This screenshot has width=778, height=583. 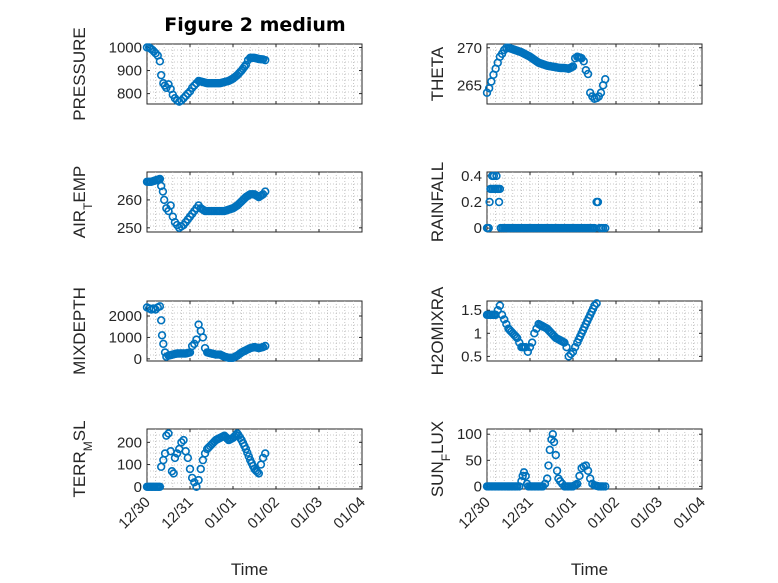 What do you see at coordinates (541, 330) in the screenshot?
I see `series-h2omixra` at bounding box center [541, 330].